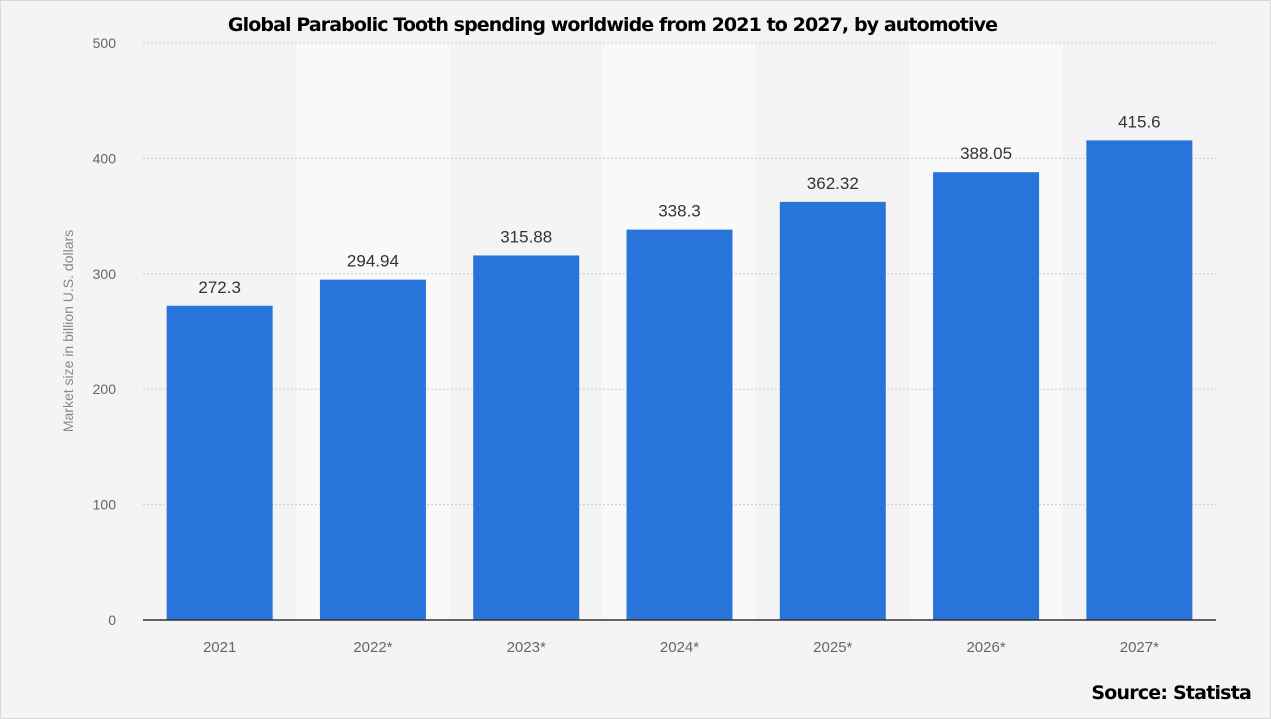 This screenshot has height=719, width=1271. Describe the element at coordinates (526, 647) in the screenshot. I see `x-tick-label: 2023*` at that location.